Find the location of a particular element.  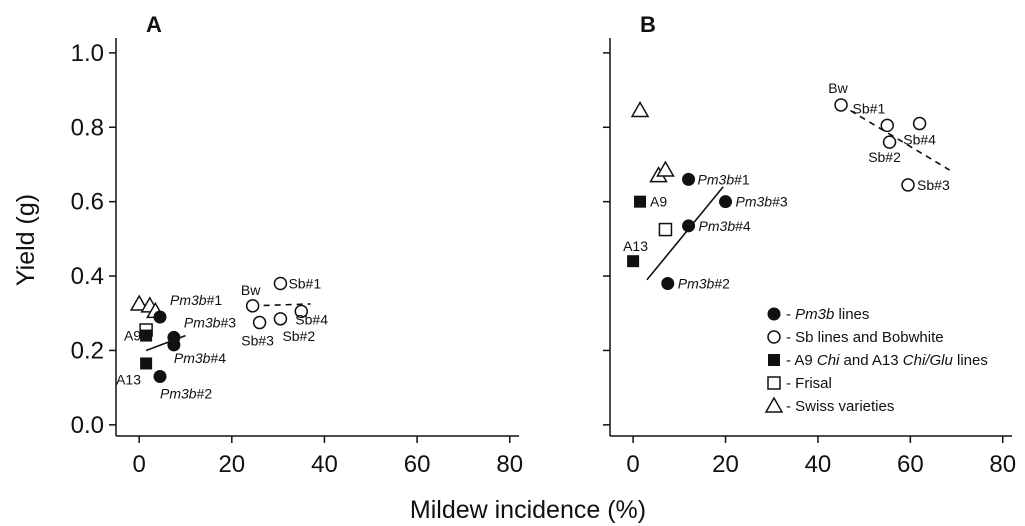

panel-a-y-tick-label: 0.8 is located at coordinates (87, 127).